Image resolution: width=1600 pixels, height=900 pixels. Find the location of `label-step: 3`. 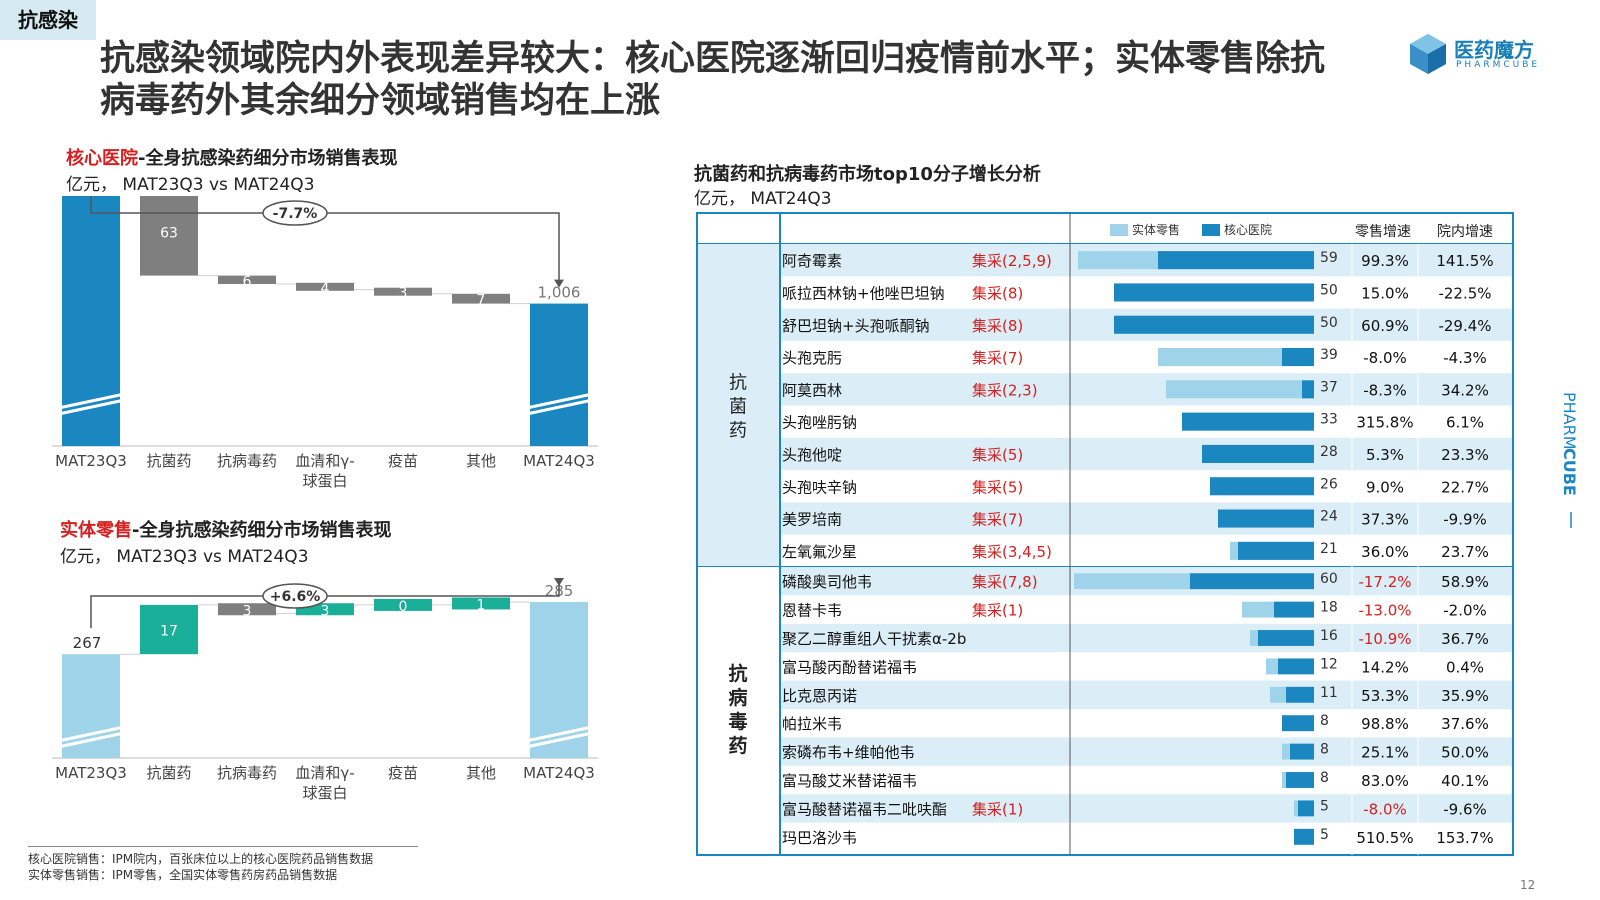

label-step: 3 is located at coordinates (325, 611).